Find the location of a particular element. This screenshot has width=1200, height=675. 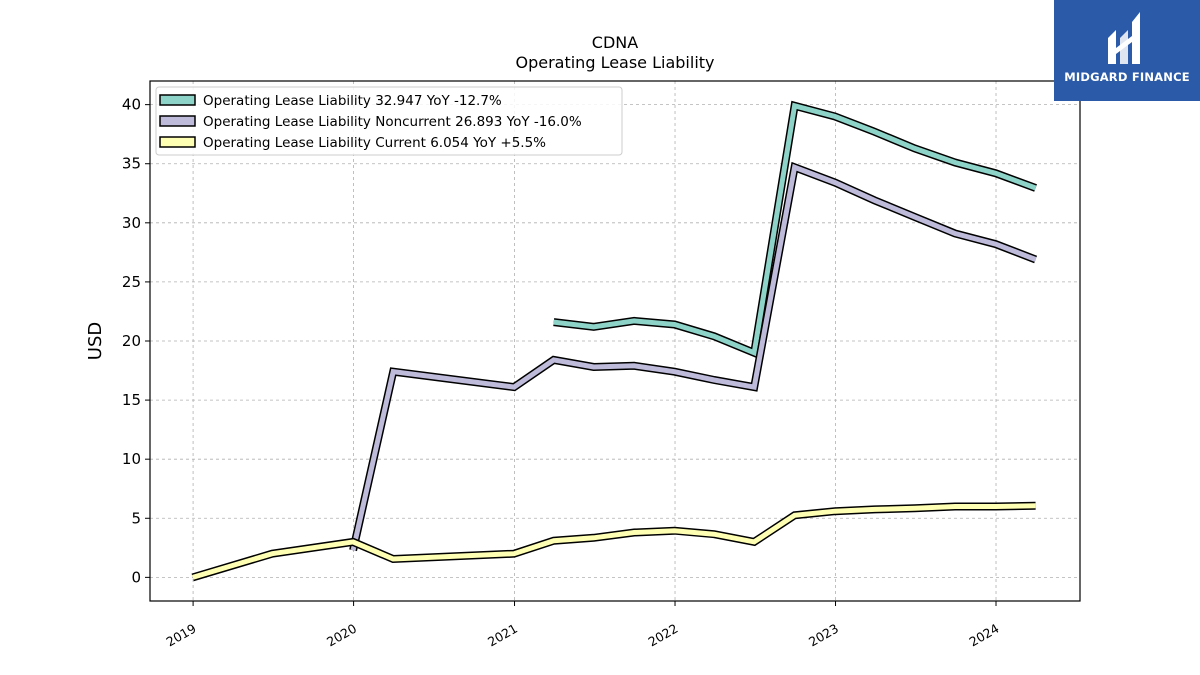

y-tick-label: 40 is located at coordinates (131, 105).